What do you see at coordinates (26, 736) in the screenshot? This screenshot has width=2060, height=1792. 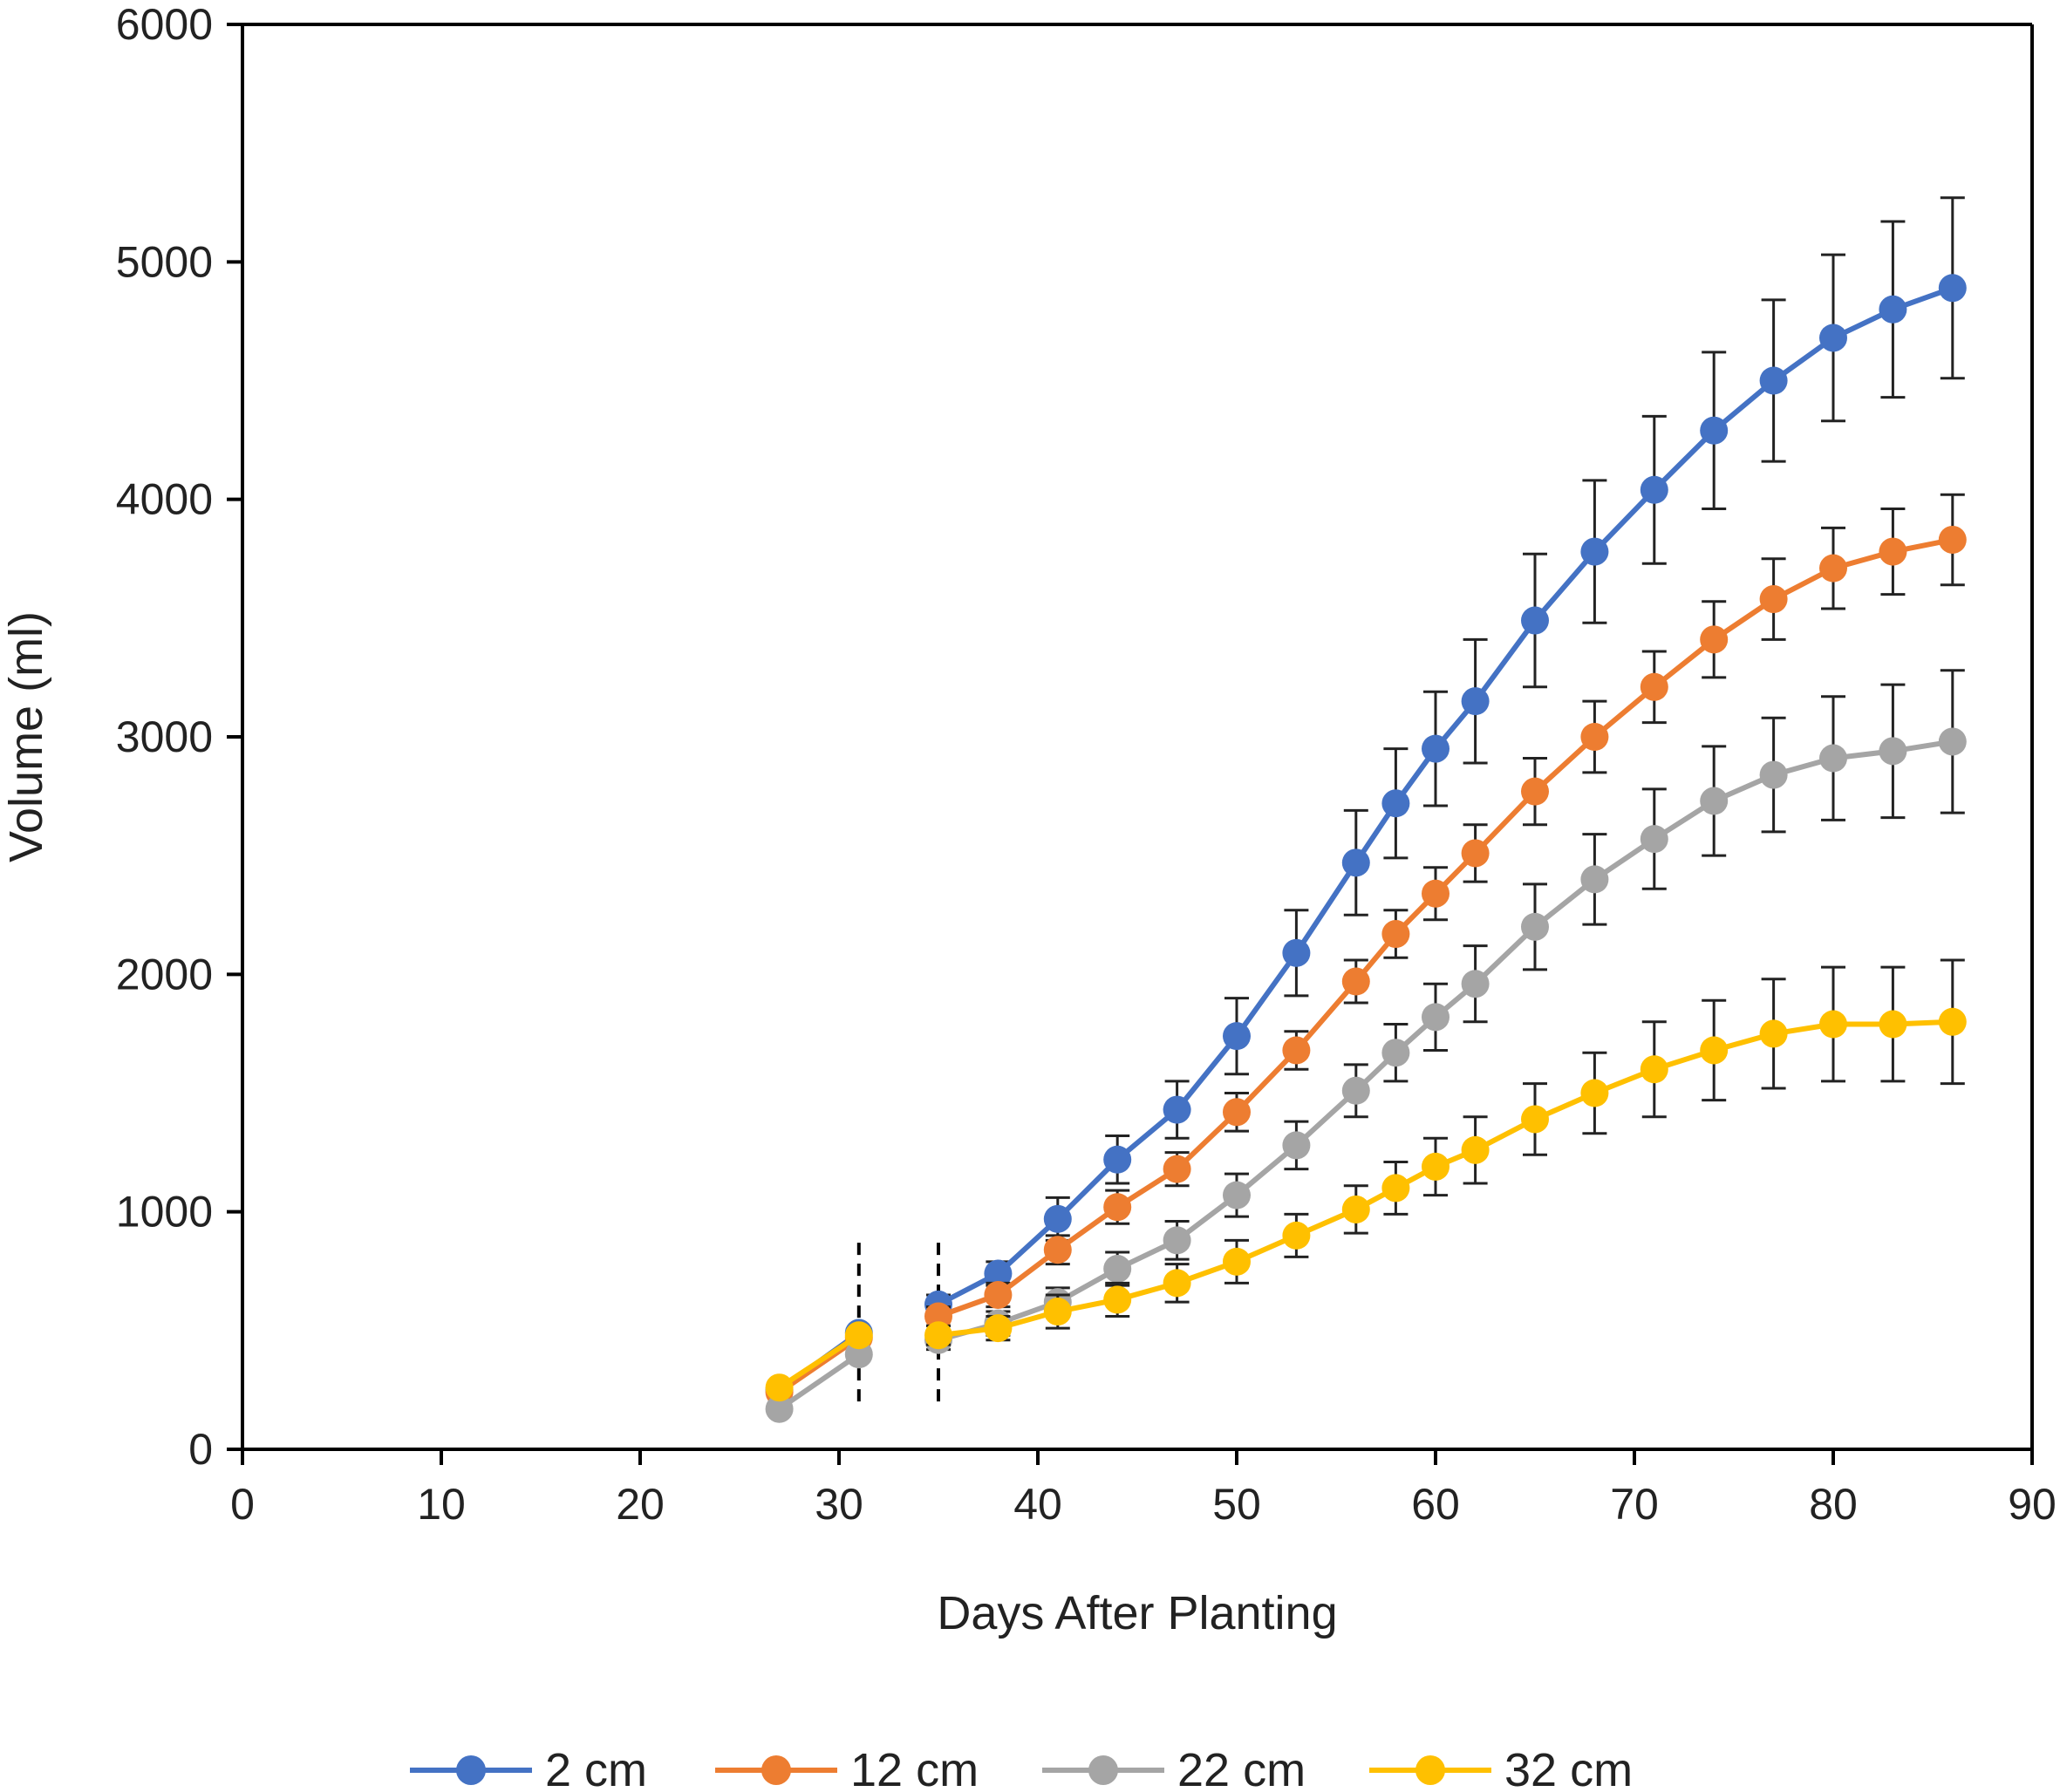 I see `y-axis-title: Volume (ml)` at bounding box center [26, 736].